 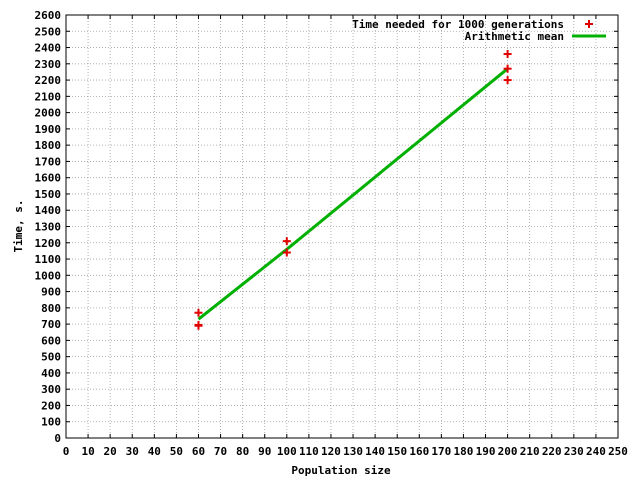 What do you see at coordinates (264, 451) in the screenshot?
I see `x-tick-label: 90` at bounding box center [264, 451].